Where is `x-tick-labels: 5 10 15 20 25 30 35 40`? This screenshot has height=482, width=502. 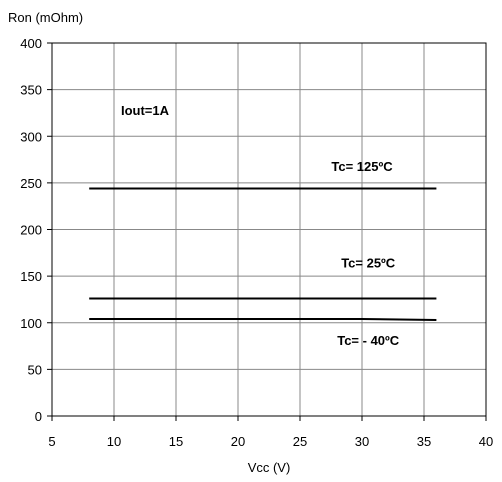
x-tick-labels: 5 10 15 20 25 30 35 40 is located at coordinates (270, 441).